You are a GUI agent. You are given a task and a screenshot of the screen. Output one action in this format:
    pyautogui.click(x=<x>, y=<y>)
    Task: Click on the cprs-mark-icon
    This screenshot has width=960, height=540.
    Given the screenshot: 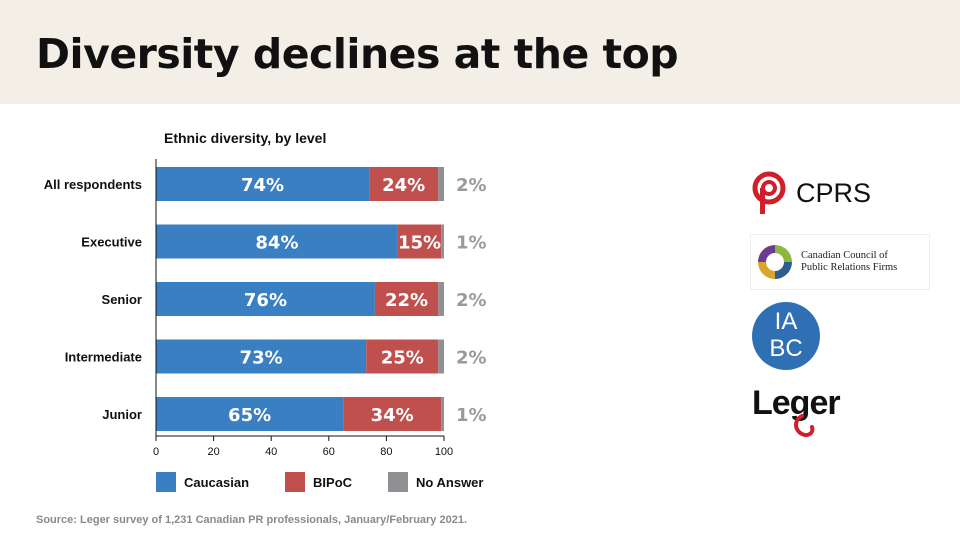 What is the action you would take?
    pyautogui.click(x=769, y=192)
    